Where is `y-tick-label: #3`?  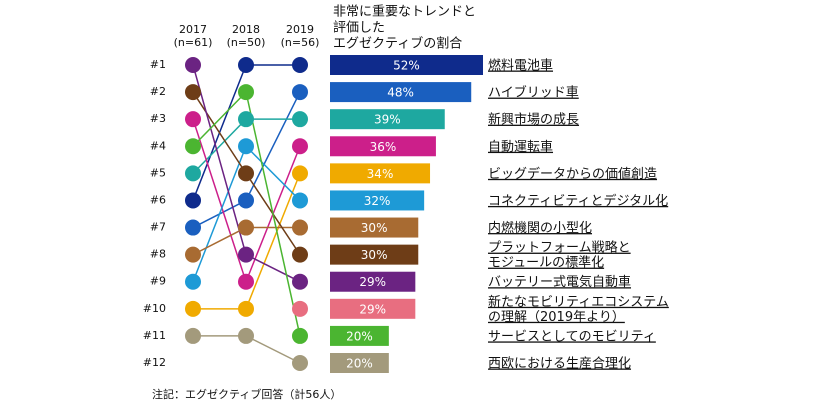 y-tick-label: #3 is located at coordinates (158, 118).